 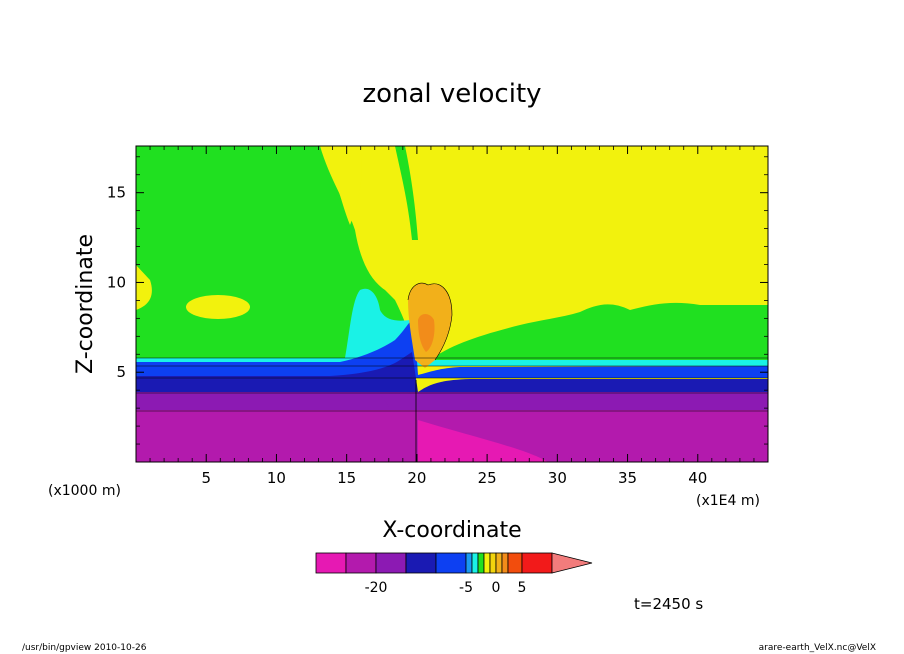 I want to click on x-unit-label: (x1000 m), so click(x=84, y=491).